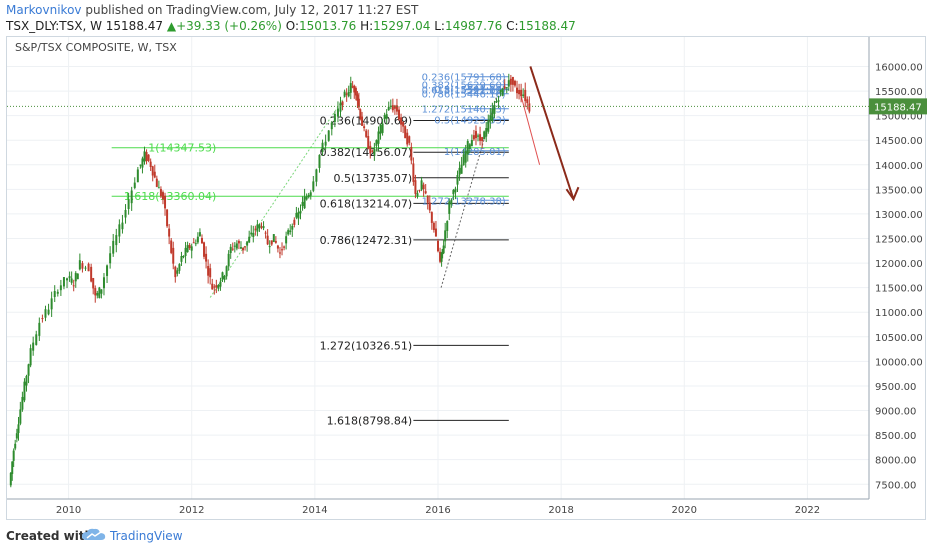  What do you see at coordinates (466, 536) in the screenshot?
I see `footer: Created with TradingView` at bounding box center [466, 536].